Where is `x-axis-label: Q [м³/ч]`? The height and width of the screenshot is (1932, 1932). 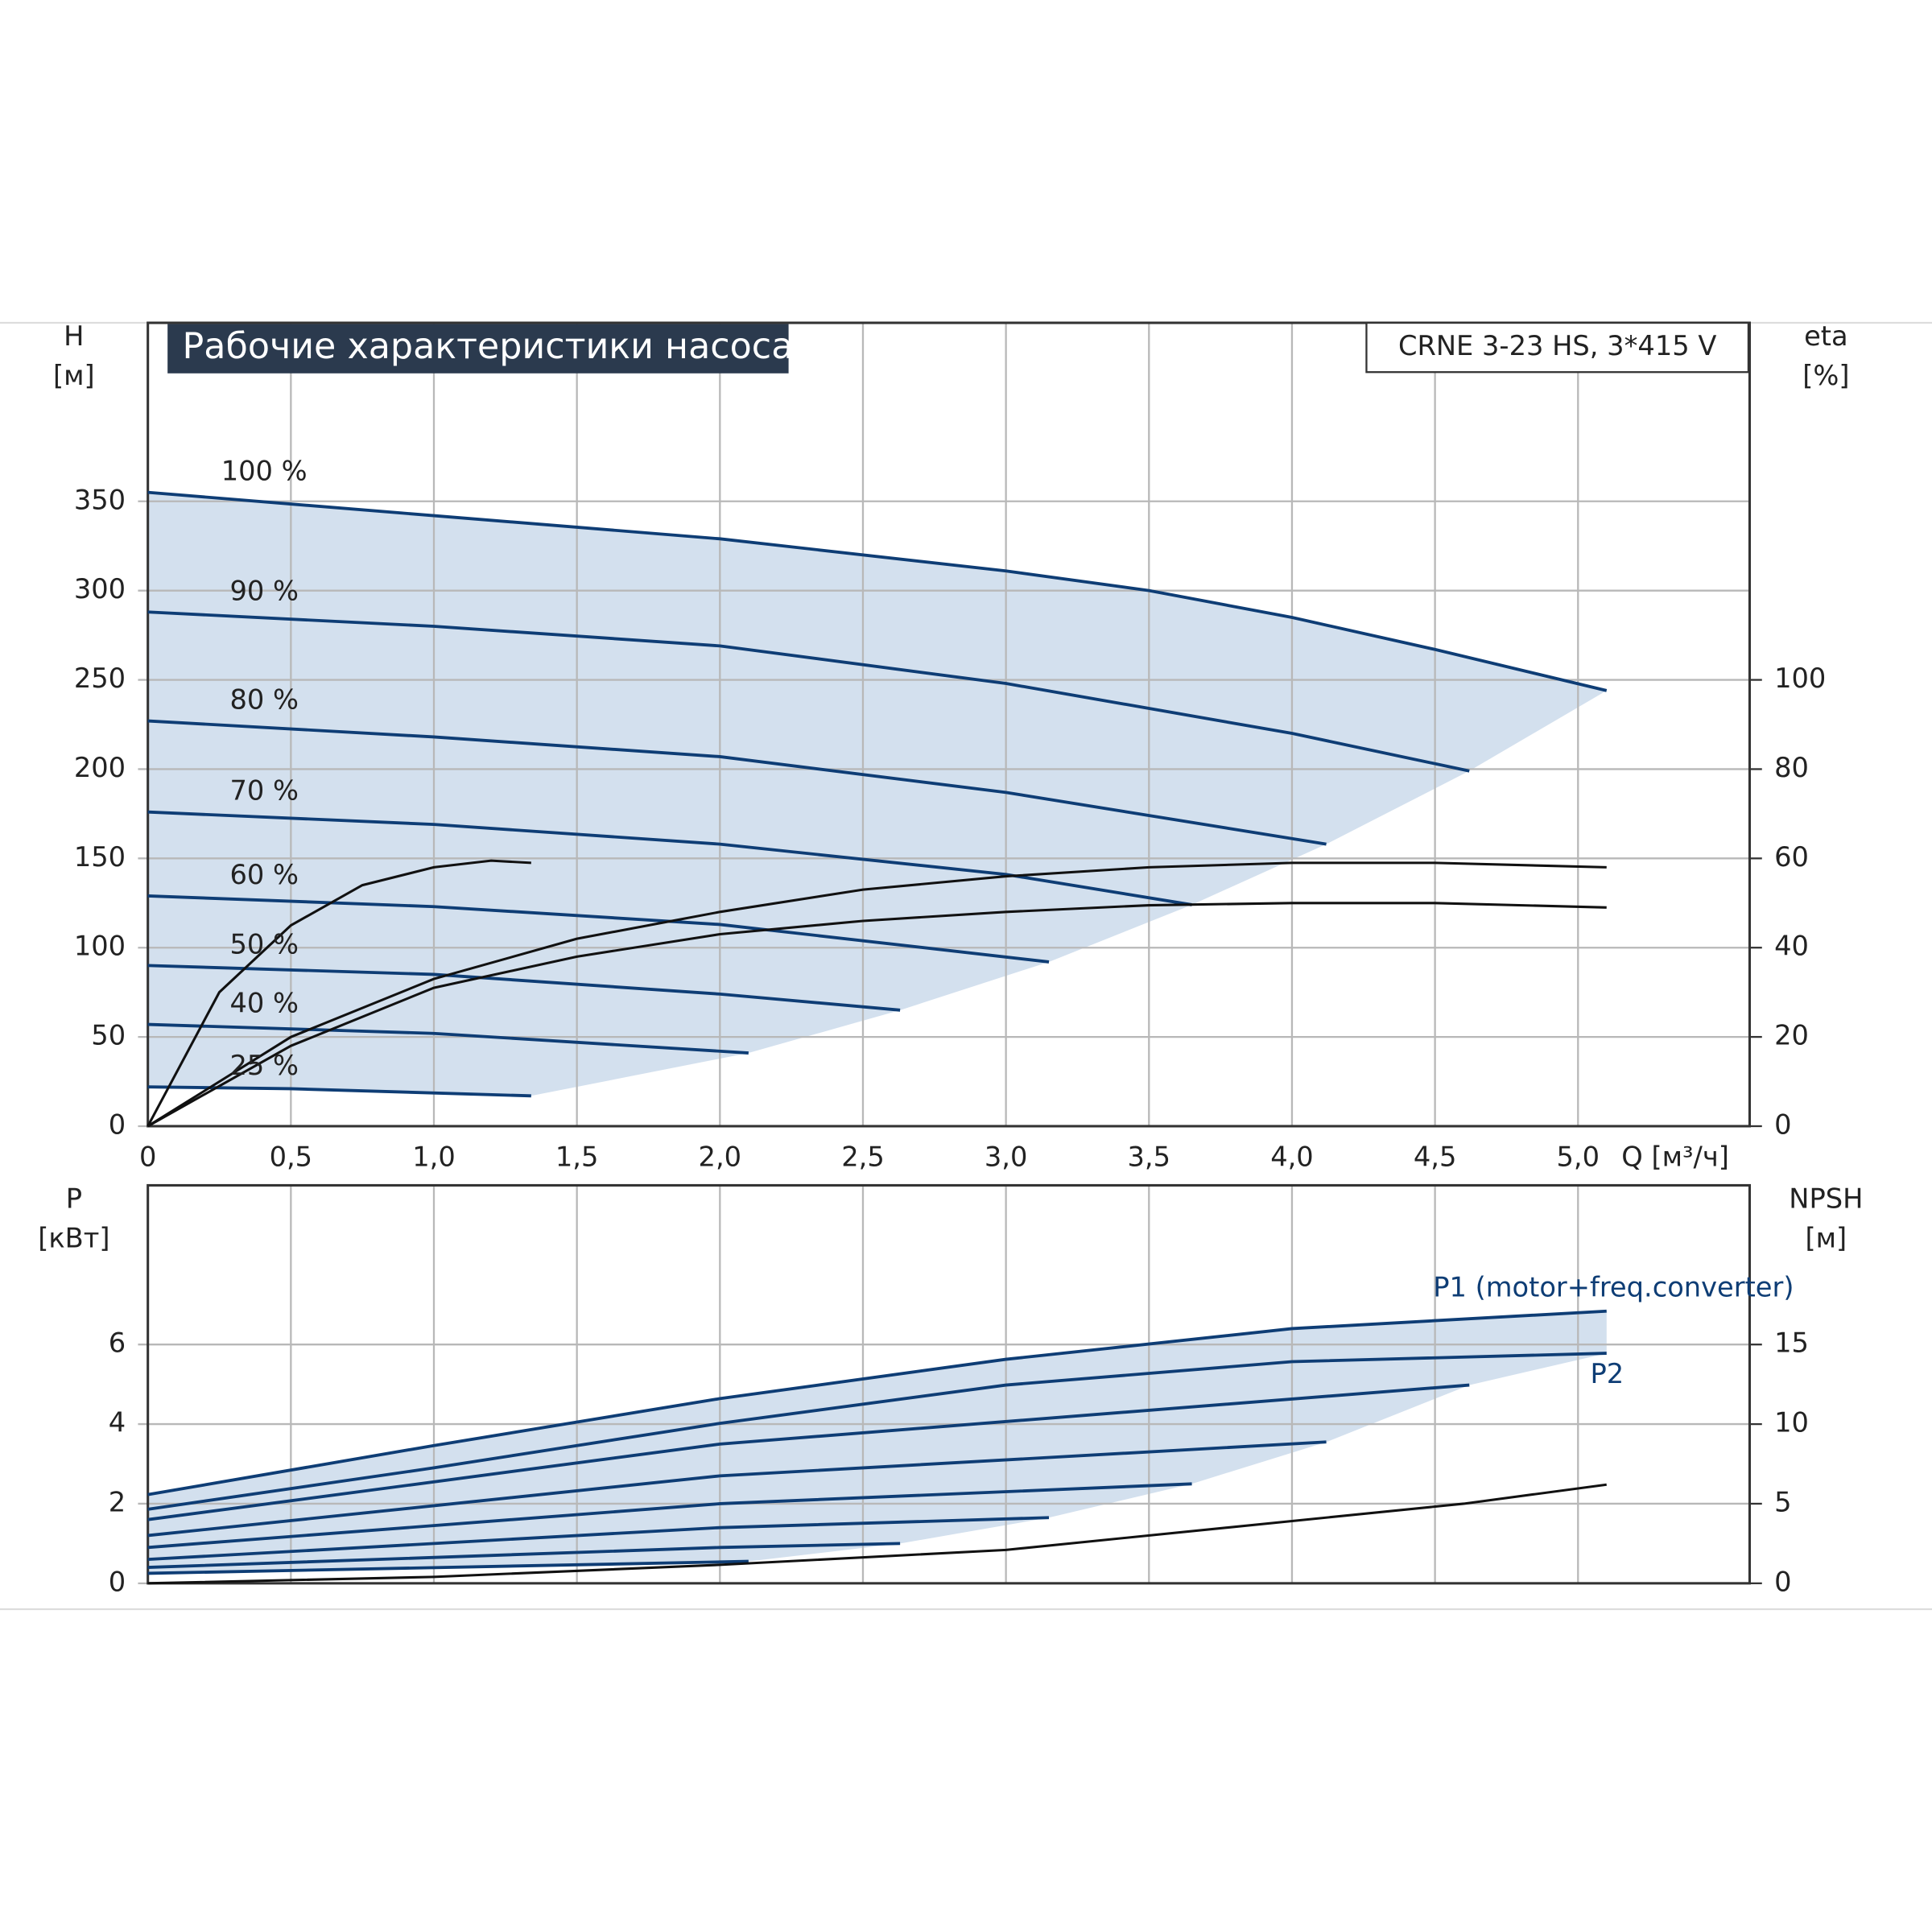
x-axis-label: Q [м³/ч] is located at coordinates (1675, 1156).